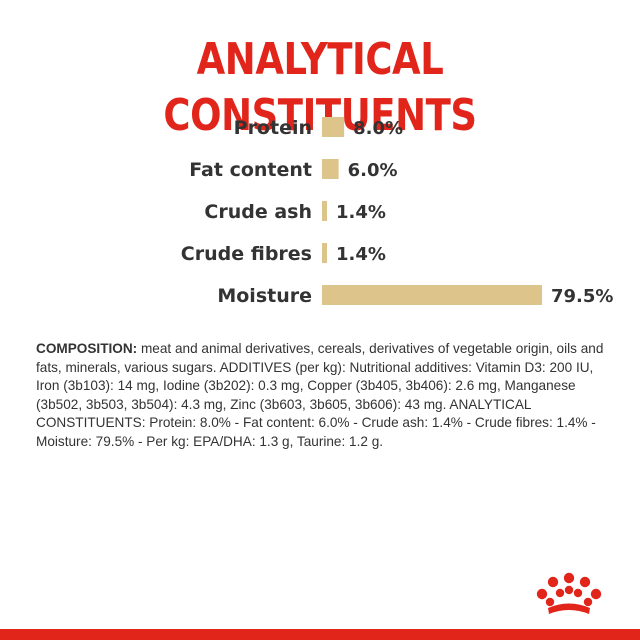 The height and width of the screenshot is (640, 640). What do you see at coordinates (582, 296) in the screenshot?
I see `value-label: 79.5%` at bounding box center [582, 296].